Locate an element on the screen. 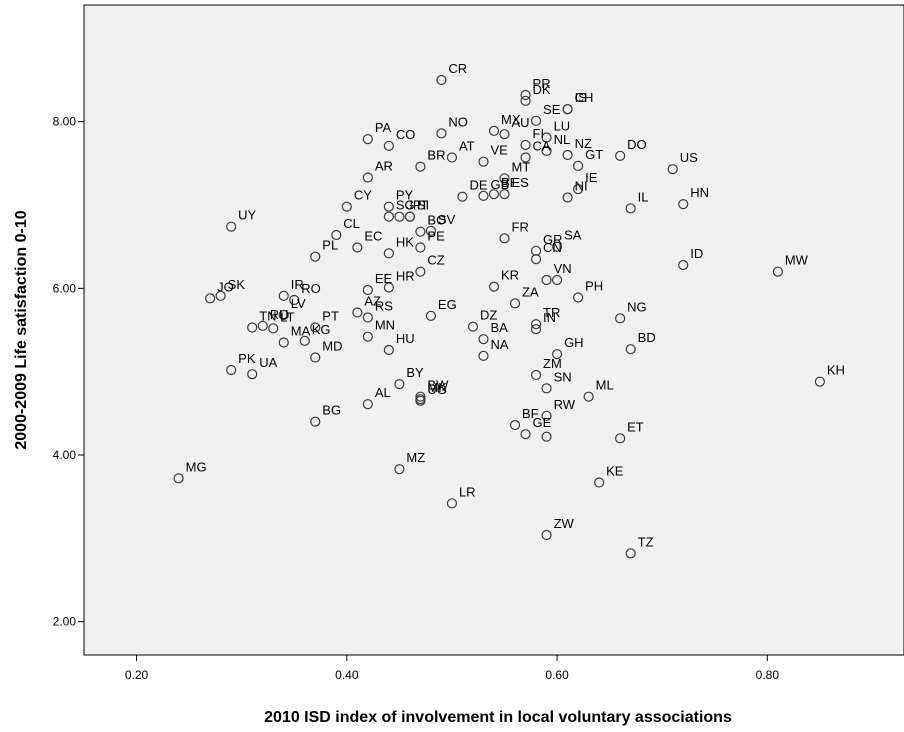 The image size is (904, 732). point-label: IL is located at coordinates (643, 196).